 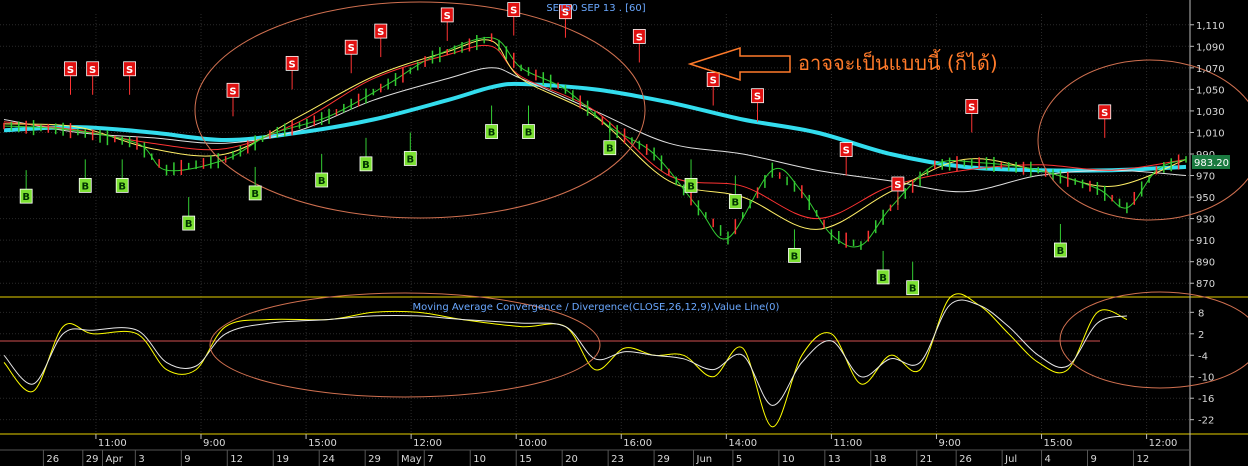 I want to click on price-tick-label: 950, so click(x=1205, y=198).